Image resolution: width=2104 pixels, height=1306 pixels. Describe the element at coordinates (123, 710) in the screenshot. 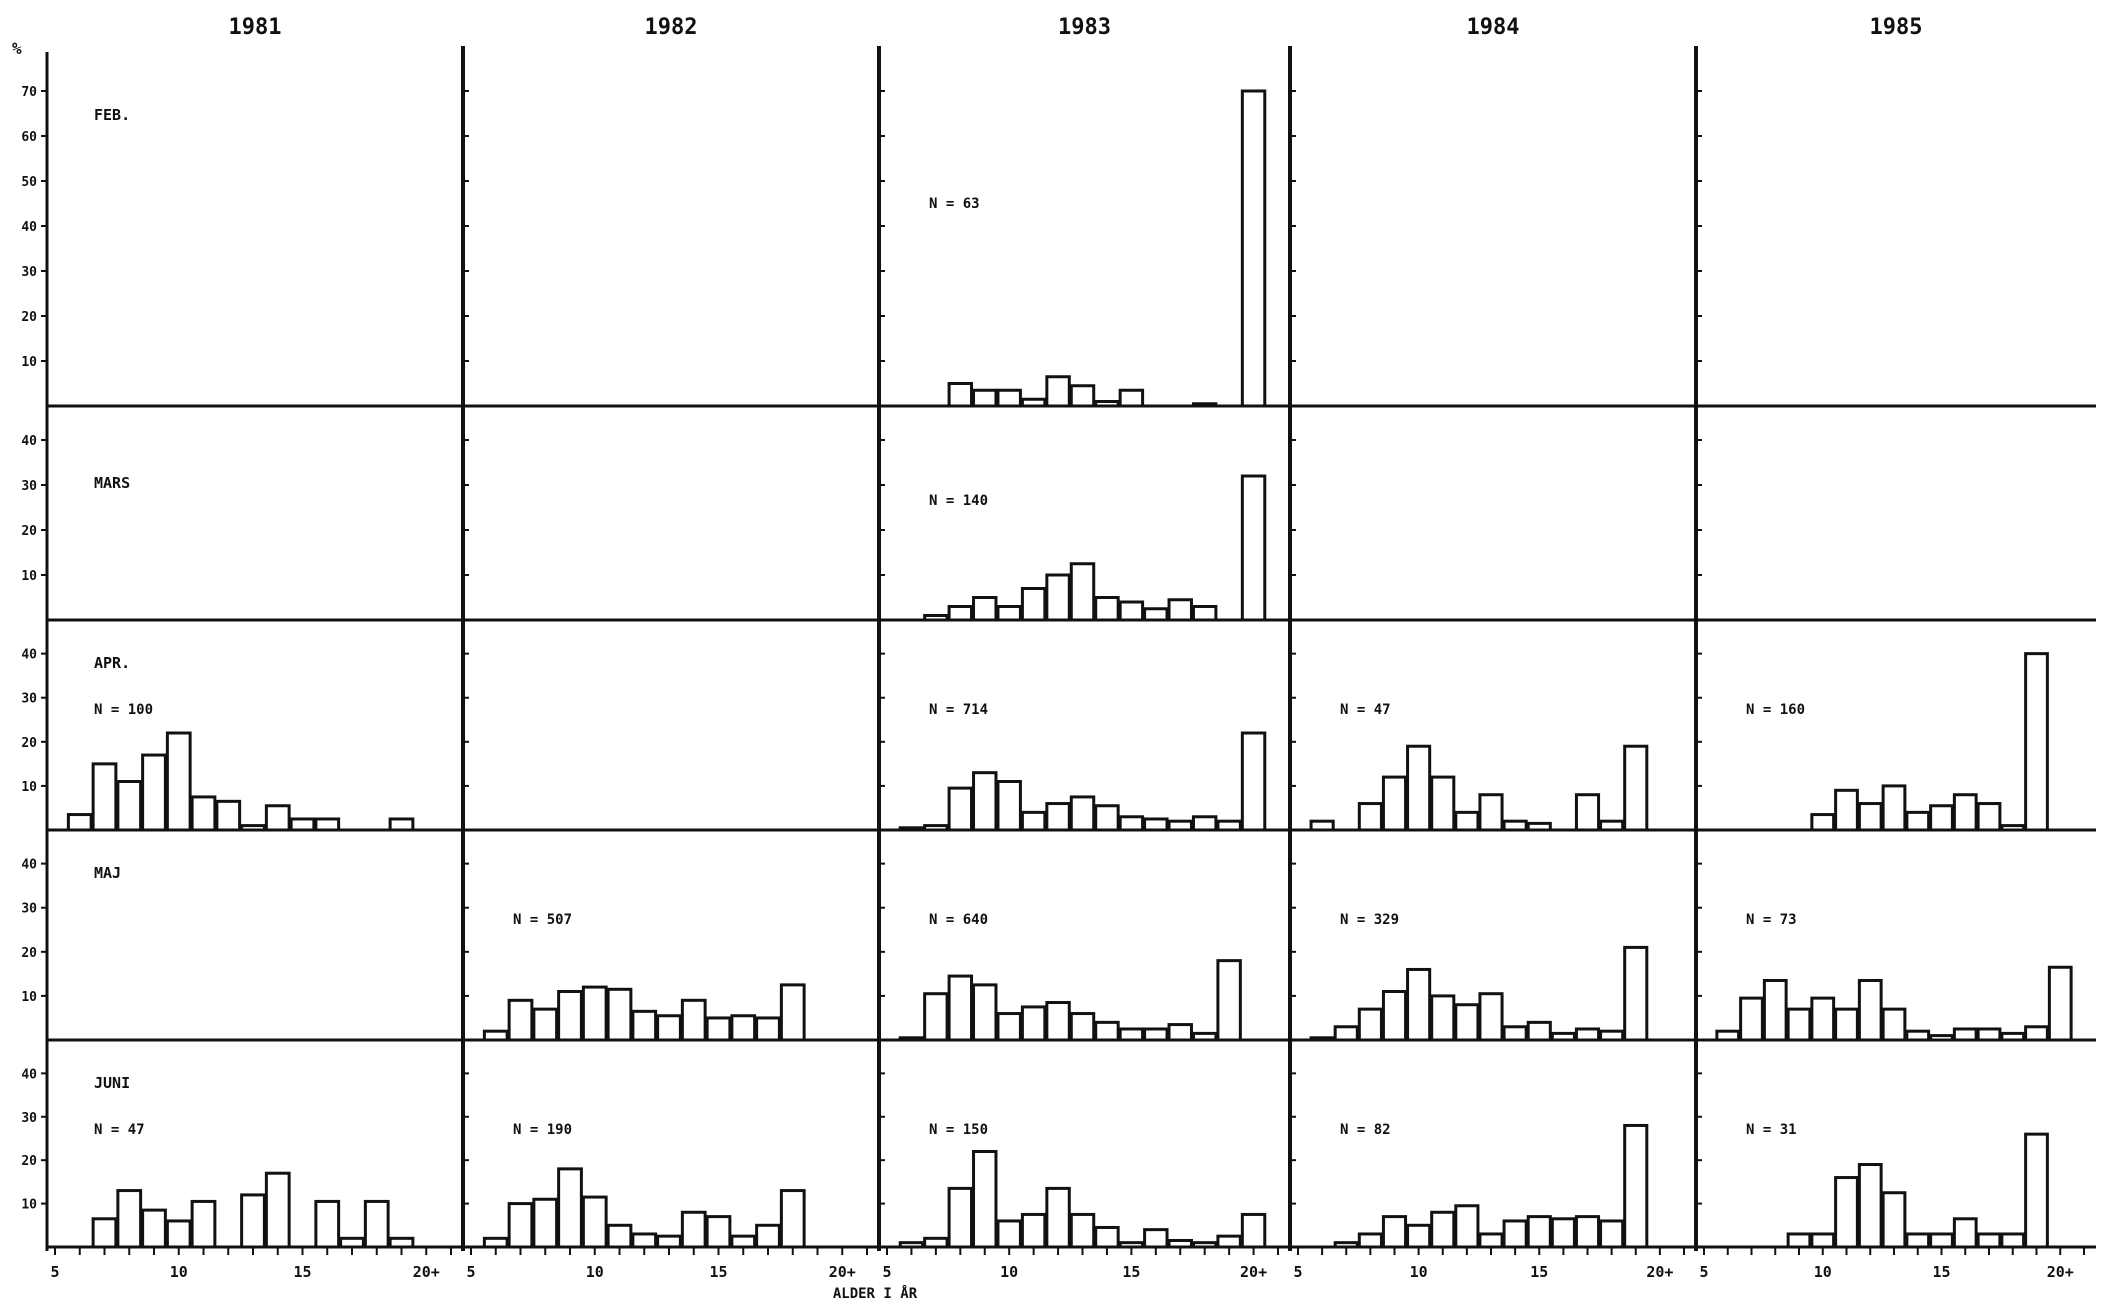

I see `n-label: N = 100` at that location.